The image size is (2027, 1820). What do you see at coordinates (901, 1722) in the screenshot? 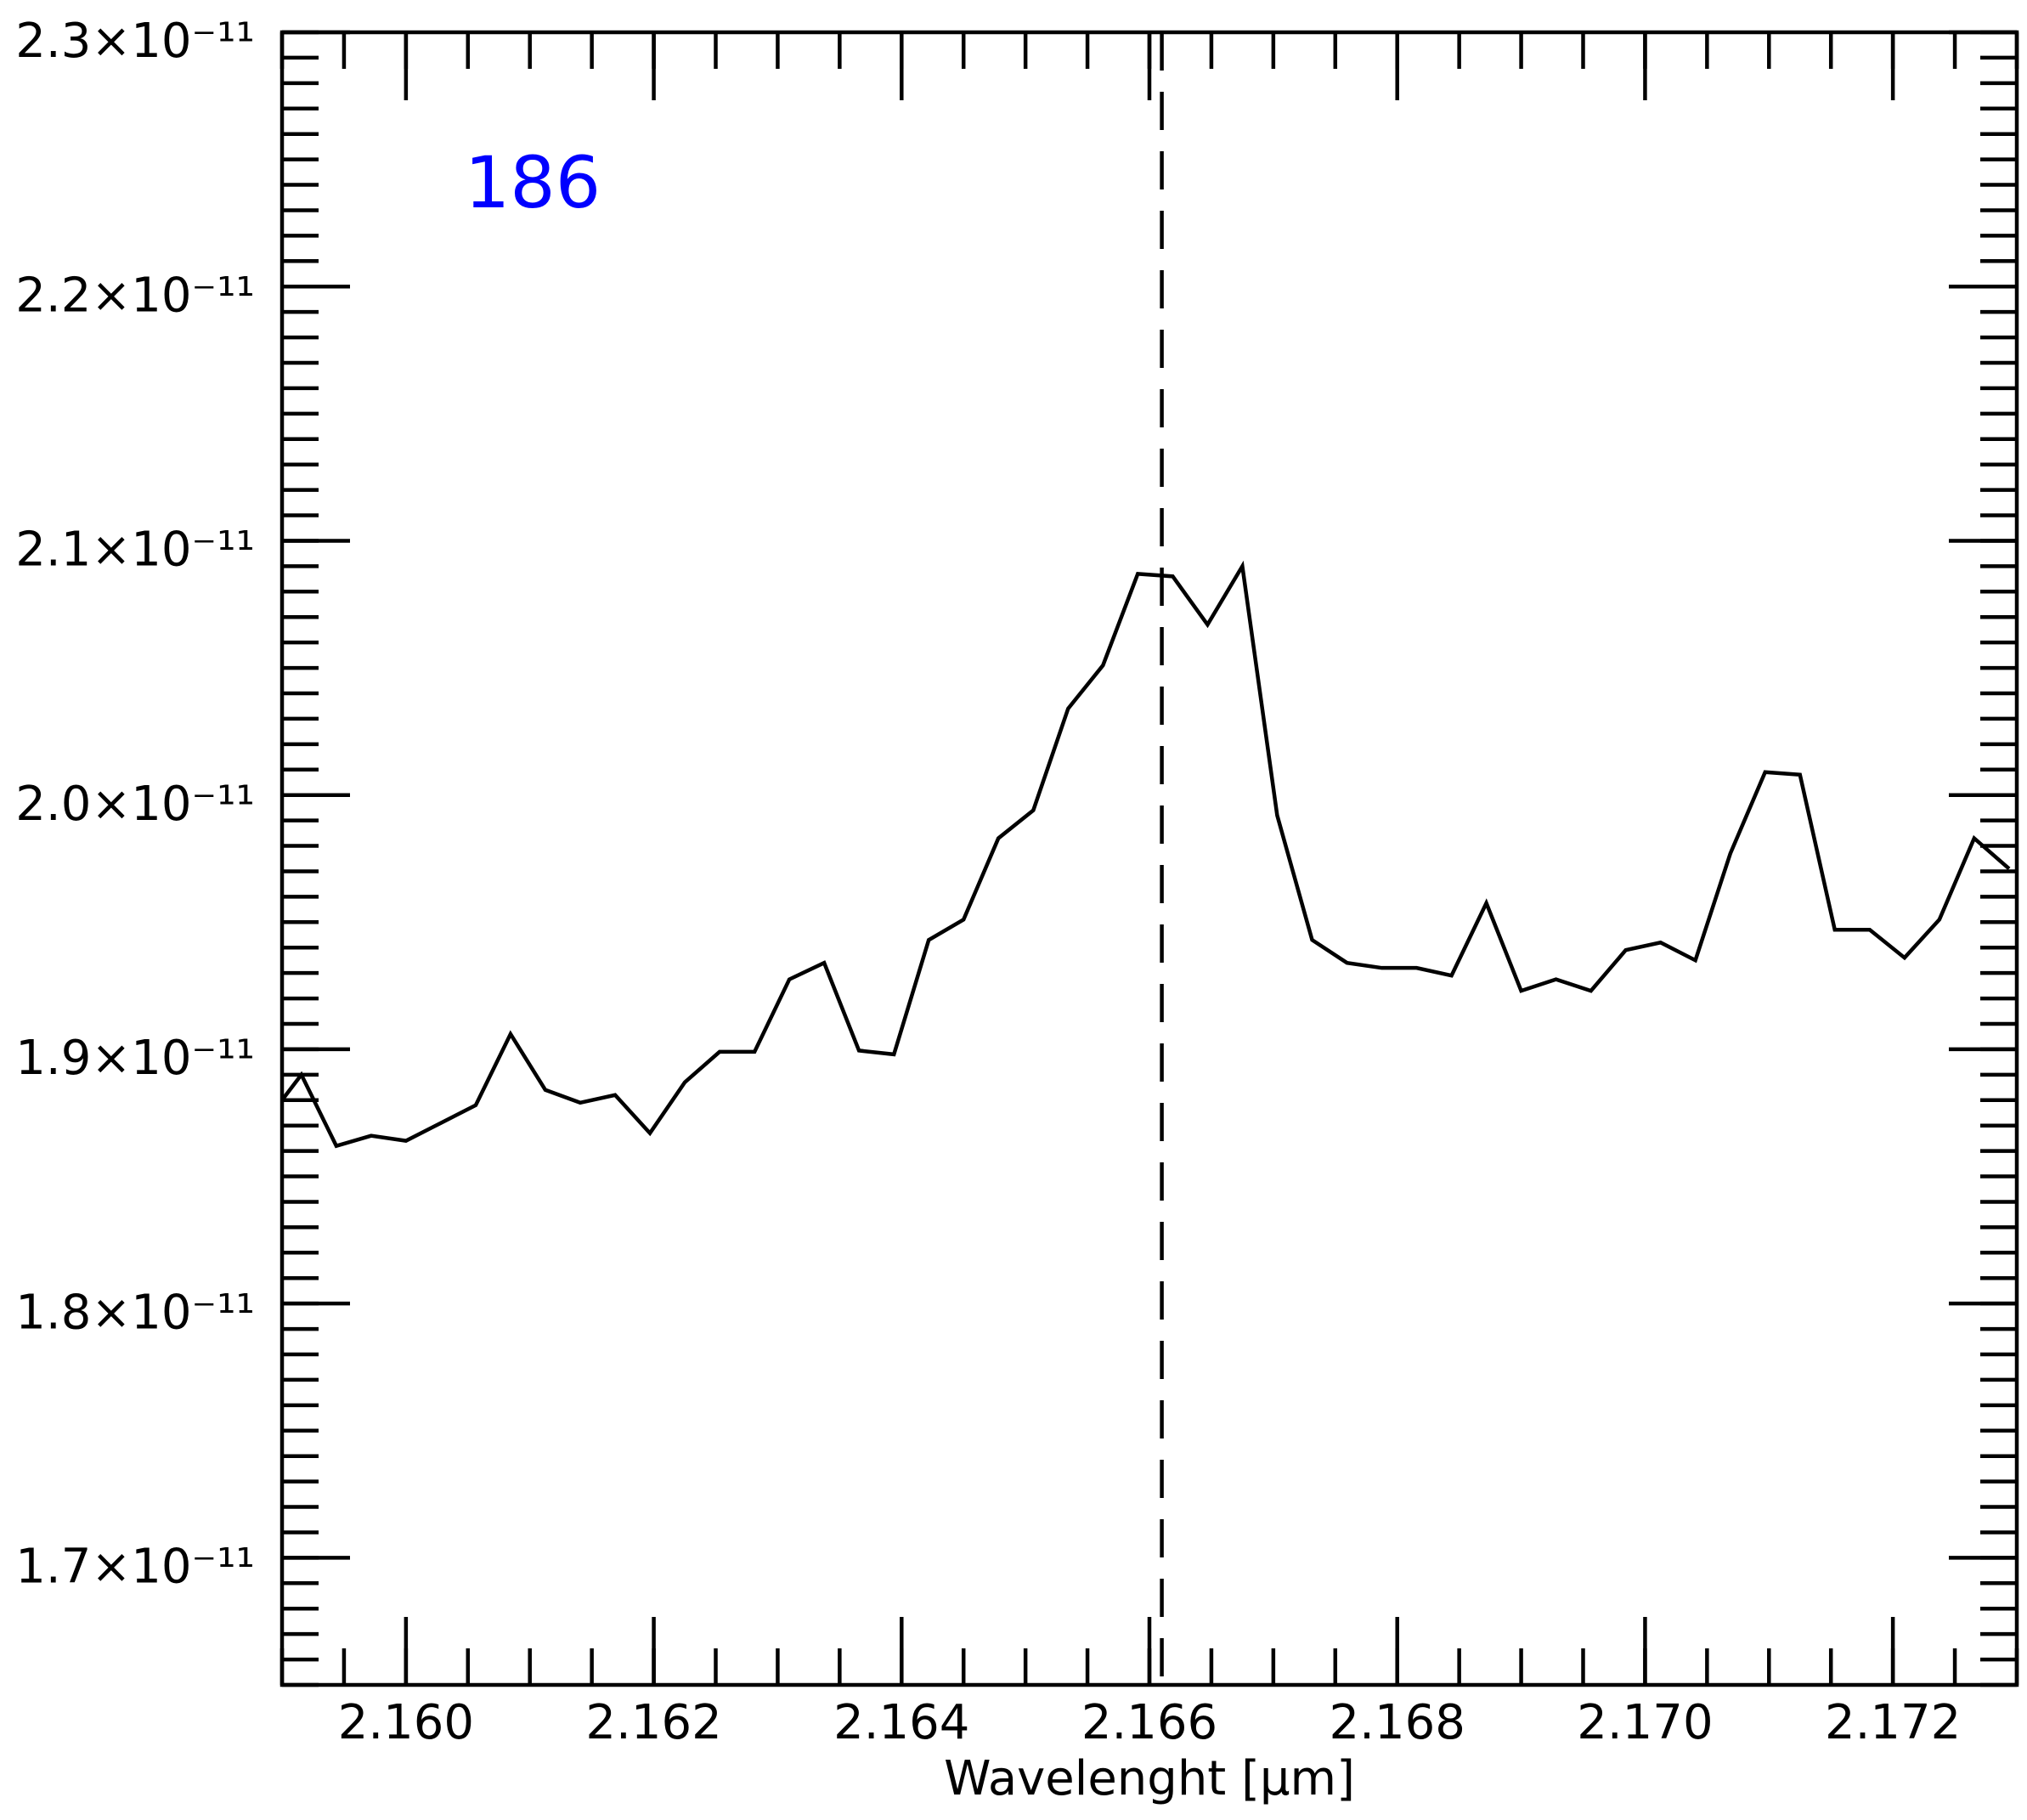
I see `x-tick-label: 2.164` at bounding box center [901, 1722].